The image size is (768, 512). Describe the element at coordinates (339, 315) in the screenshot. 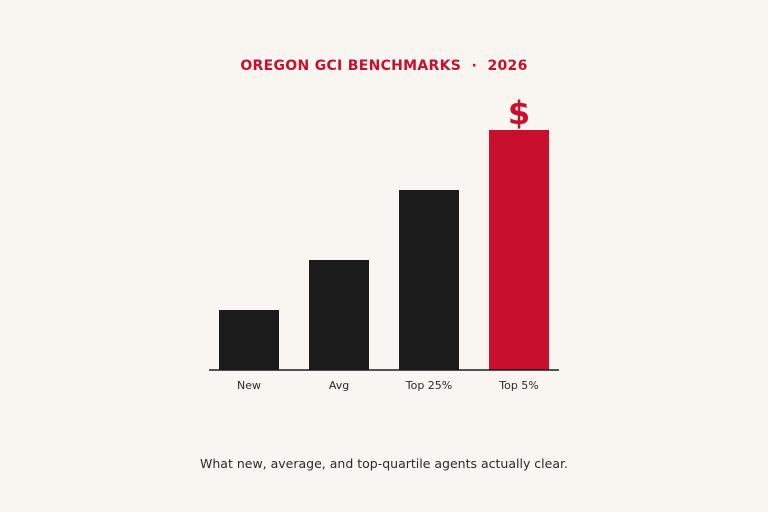

I see `bar-avg` at that location.